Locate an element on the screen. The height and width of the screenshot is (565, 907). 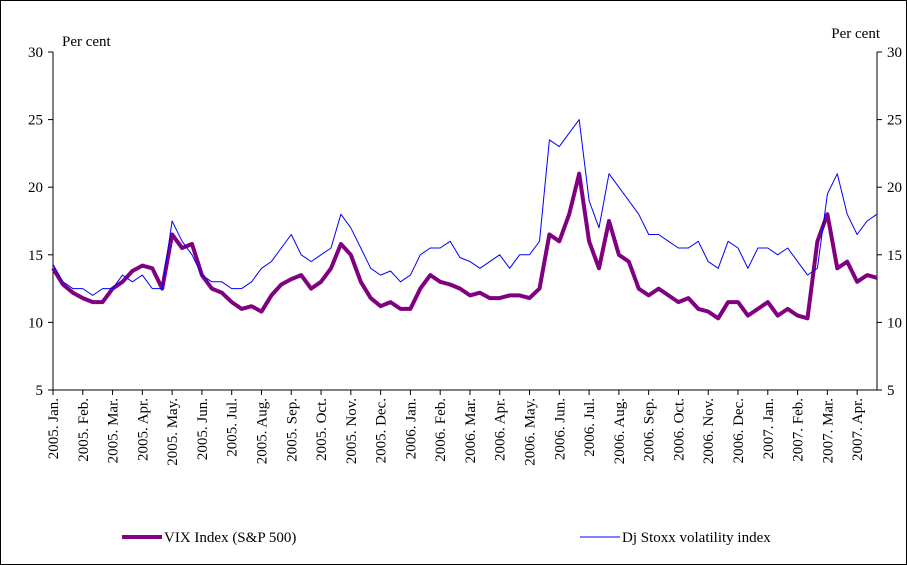
y-tick-label: 5 is located at coordinates (40, 391).